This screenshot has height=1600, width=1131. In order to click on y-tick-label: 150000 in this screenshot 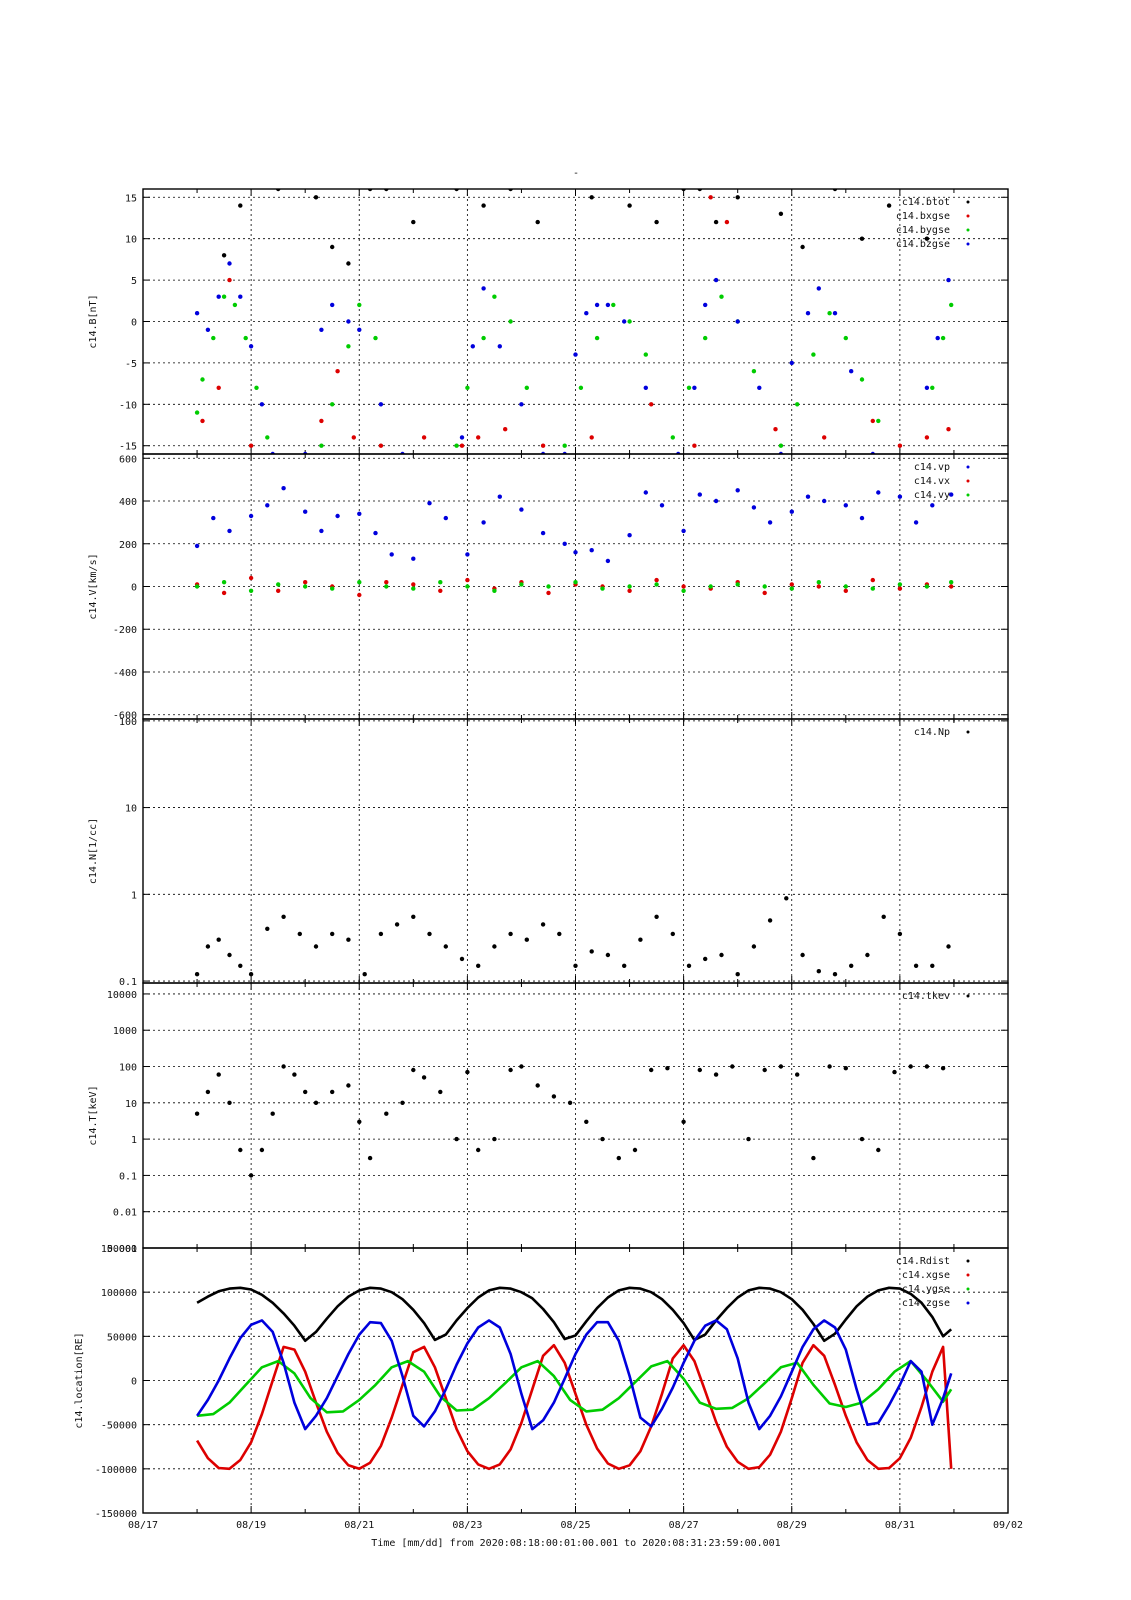, I will do `click(119, 1249)`.